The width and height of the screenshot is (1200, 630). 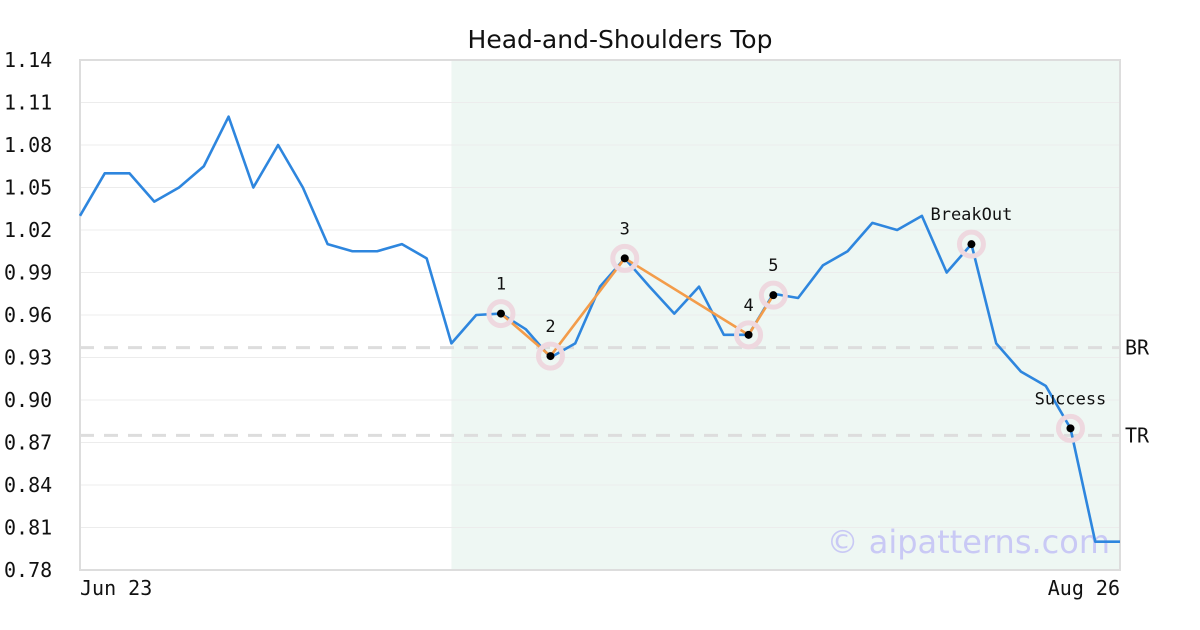 What do you see at coordinates (28, 528) in the screenshot?
I see `y-tick-label: 0.81` at bounding box center [28, 528].